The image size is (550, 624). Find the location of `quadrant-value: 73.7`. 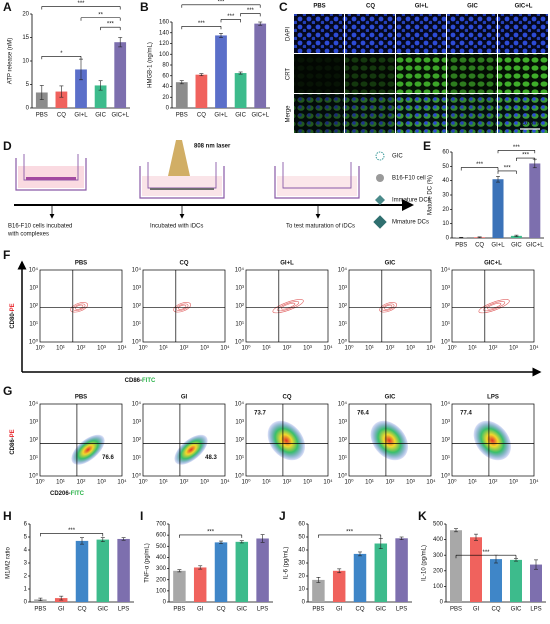

quadrant-value: 73.7 is located at coordinates (260, 414).